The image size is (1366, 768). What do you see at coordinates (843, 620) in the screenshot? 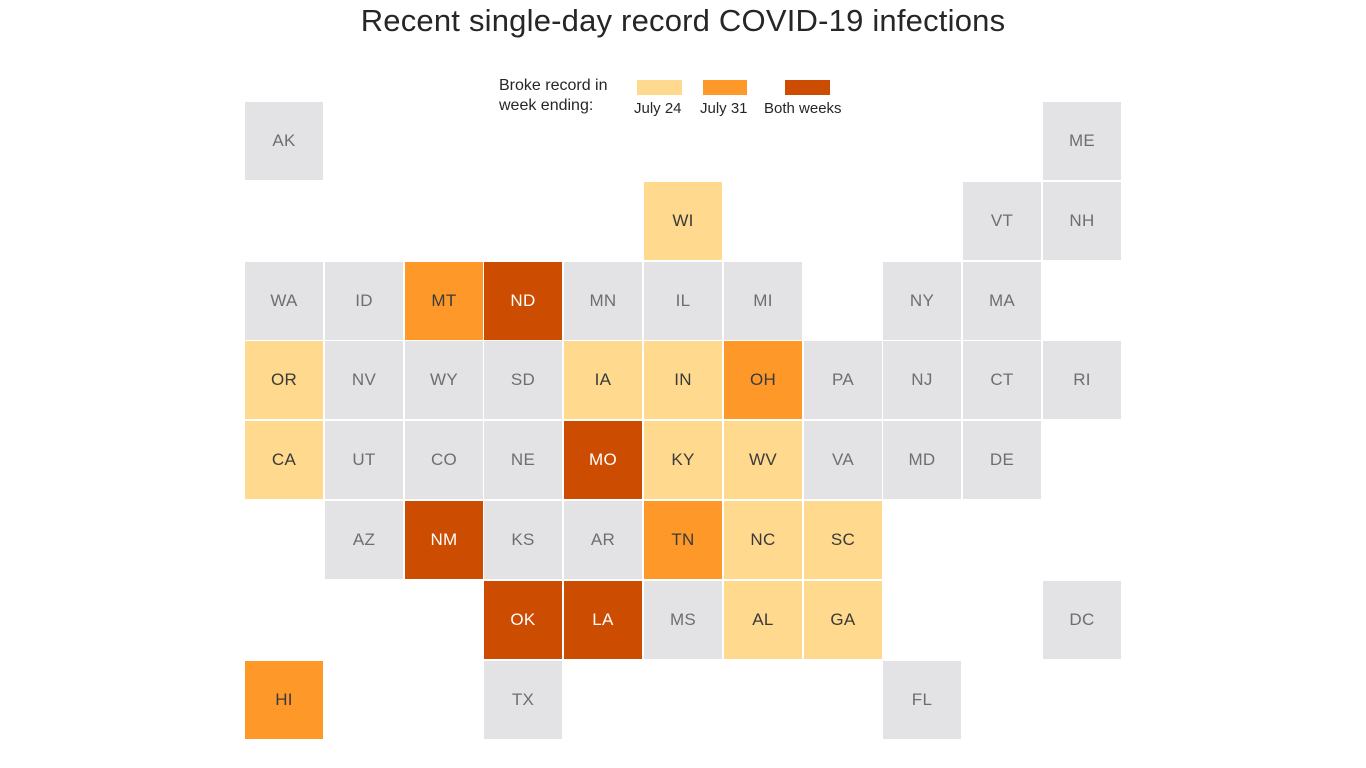
I see `state-tile-ga: GA` at bounding box center [843, 620].